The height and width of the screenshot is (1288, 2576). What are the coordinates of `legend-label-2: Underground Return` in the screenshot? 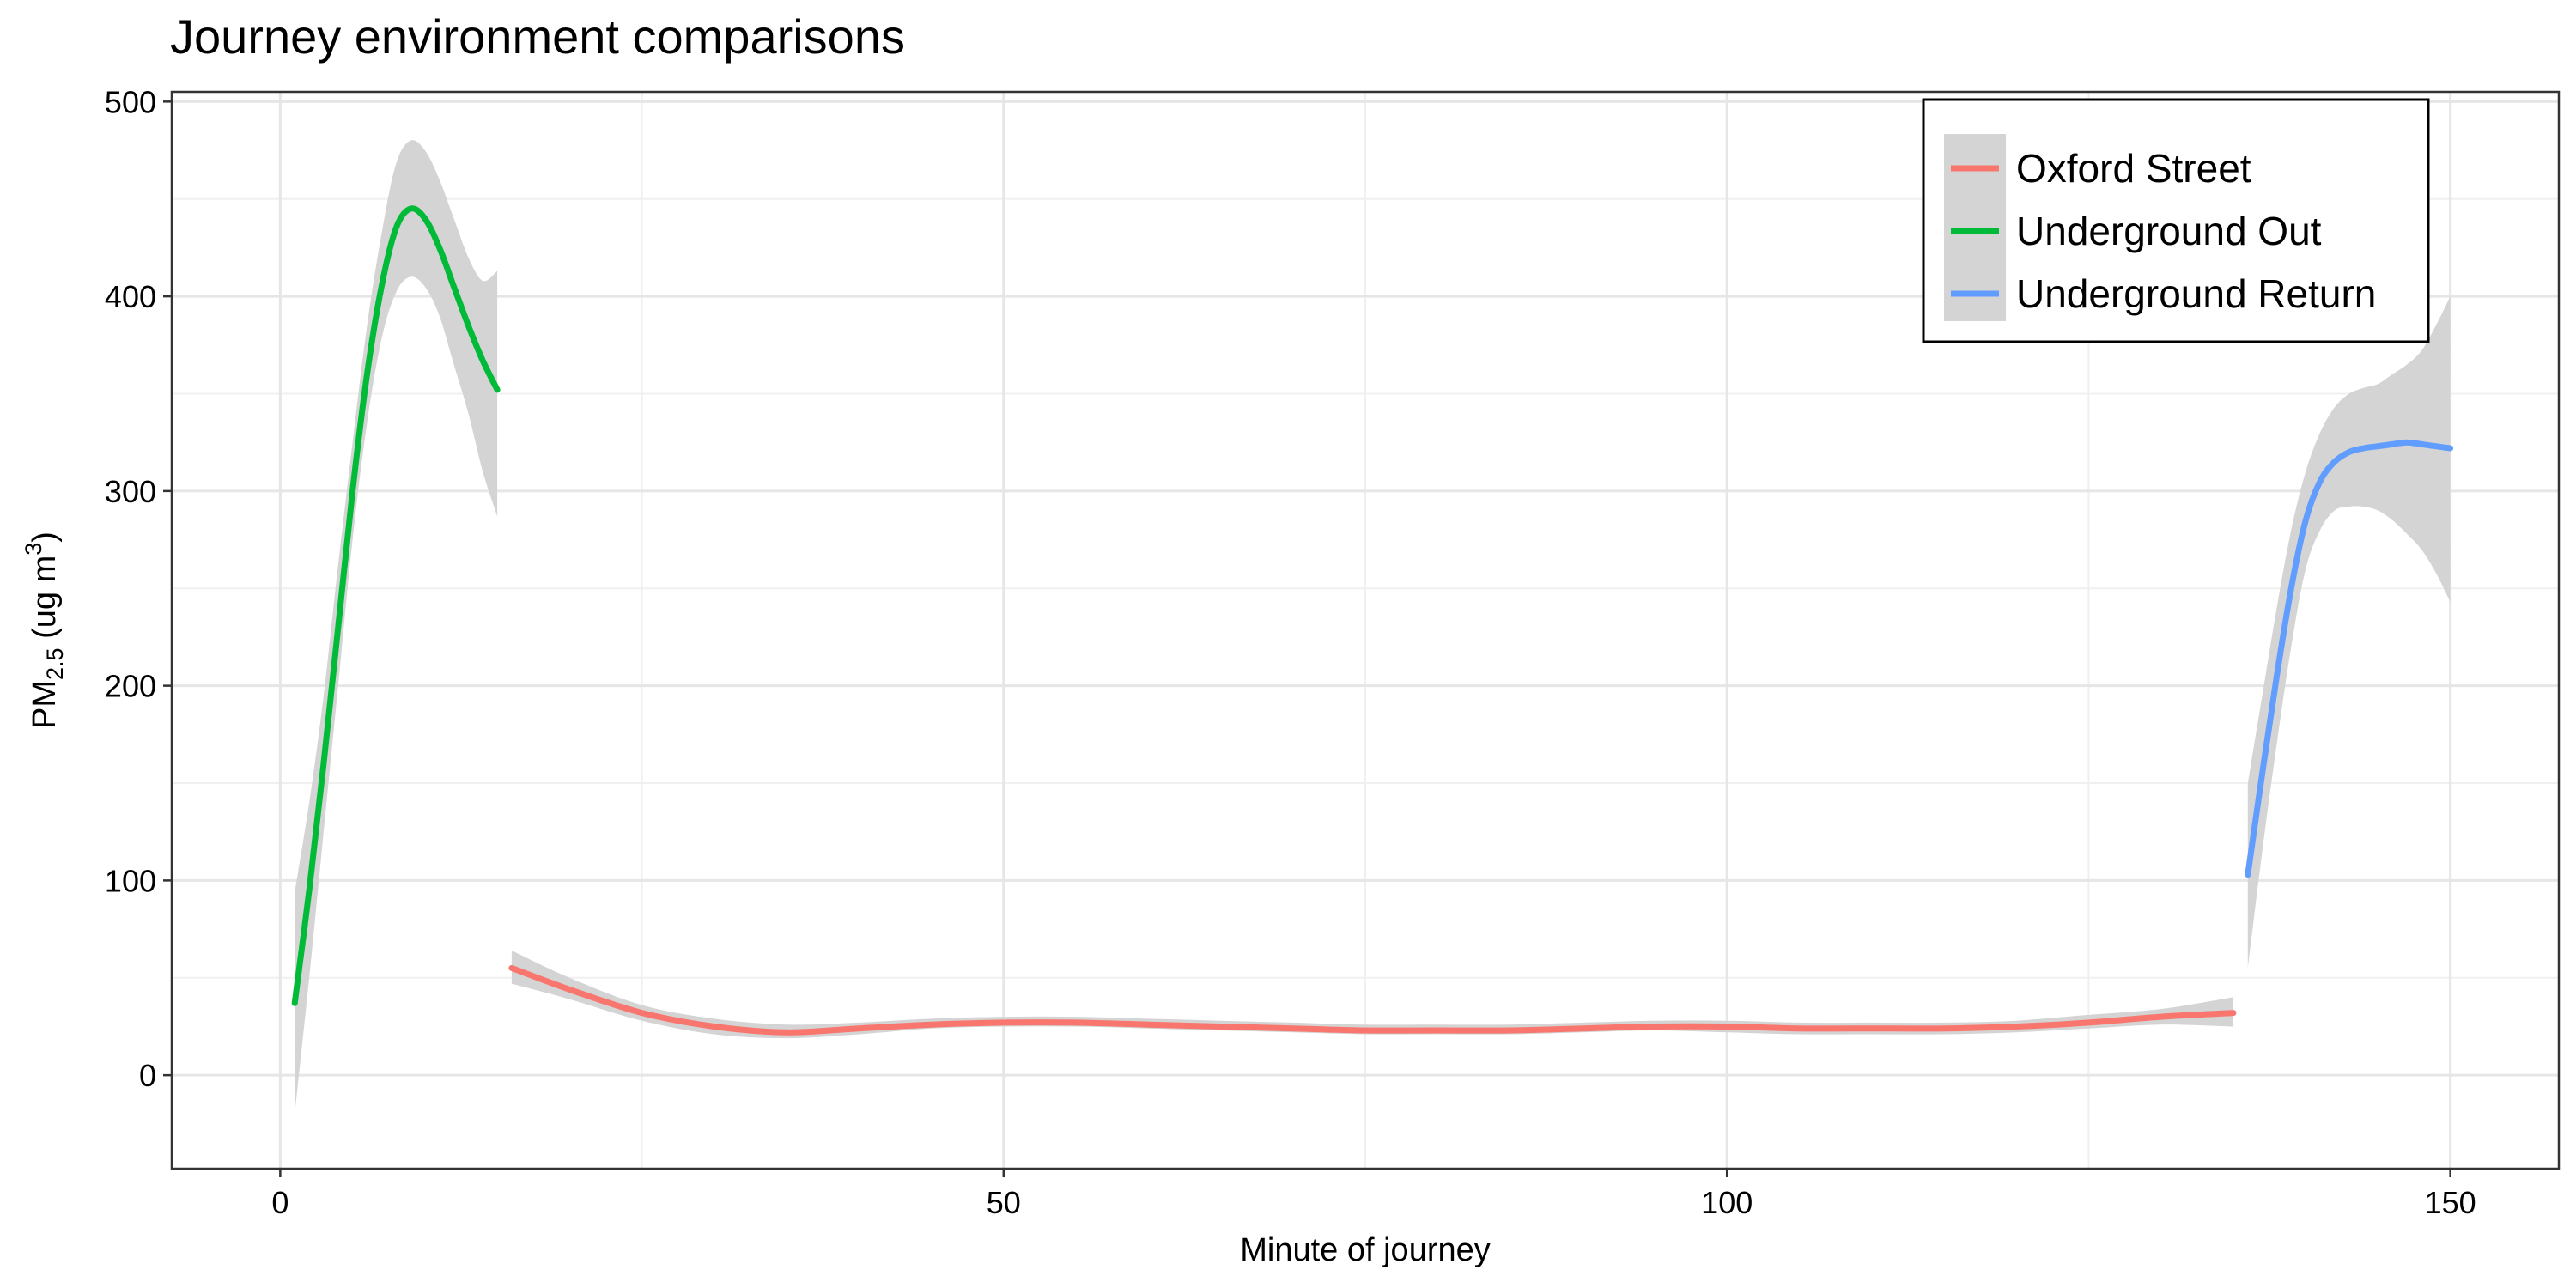 It's located at (2196, 293).